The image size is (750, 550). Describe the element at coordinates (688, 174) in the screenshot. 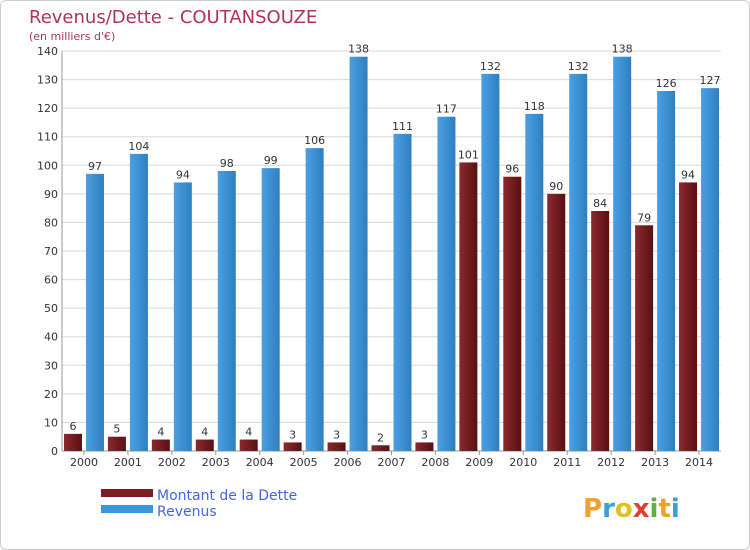

I see `debt-value-label: 94` at that location.